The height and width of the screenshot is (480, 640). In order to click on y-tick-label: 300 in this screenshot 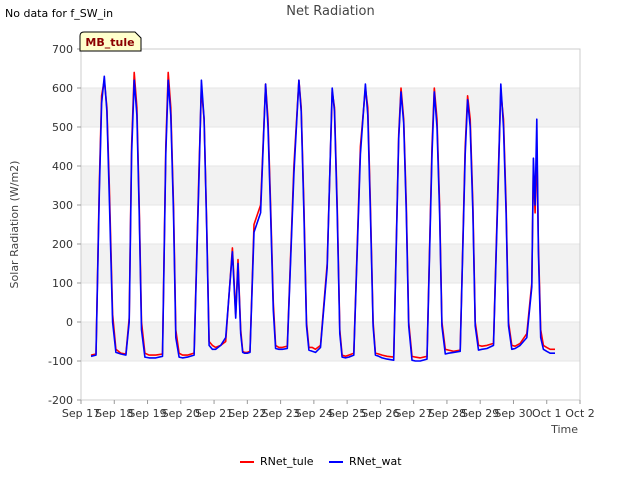, I will do `click(62, 205)`.